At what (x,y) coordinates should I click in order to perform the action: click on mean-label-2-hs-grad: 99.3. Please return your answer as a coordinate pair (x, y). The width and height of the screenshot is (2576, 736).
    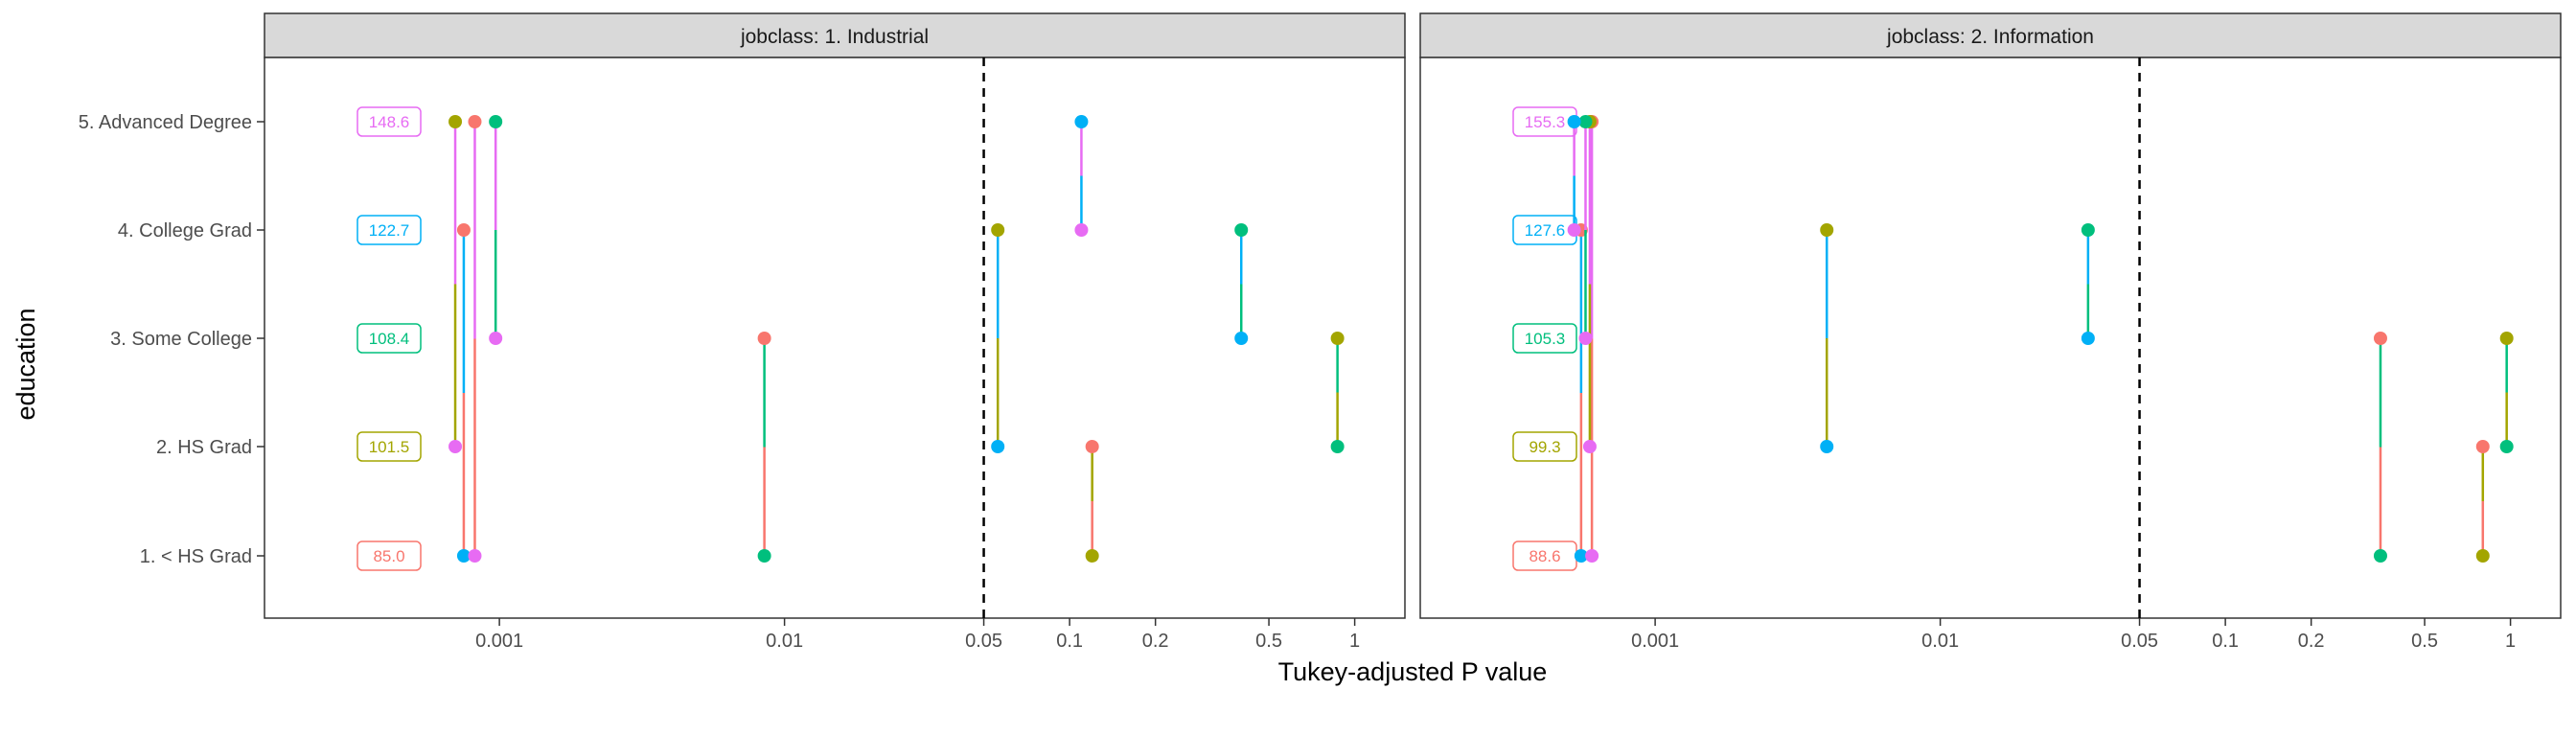
    Looking at the image, I should click on (1544, 447).